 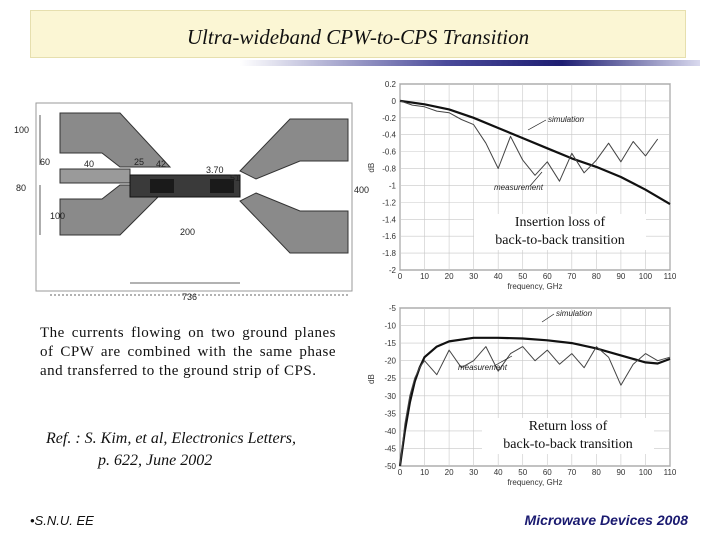 What do you see at coordinates (390, 448) in the screenshot?
I see `y-tick-label: -45` at bounding box center [390, 448].